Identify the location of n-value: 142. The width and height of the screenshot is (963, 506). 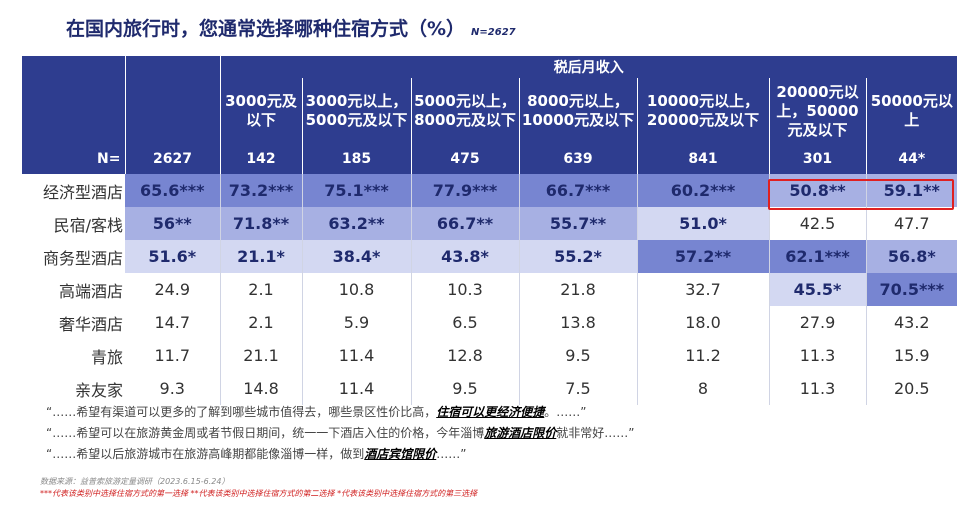
(260, 159).